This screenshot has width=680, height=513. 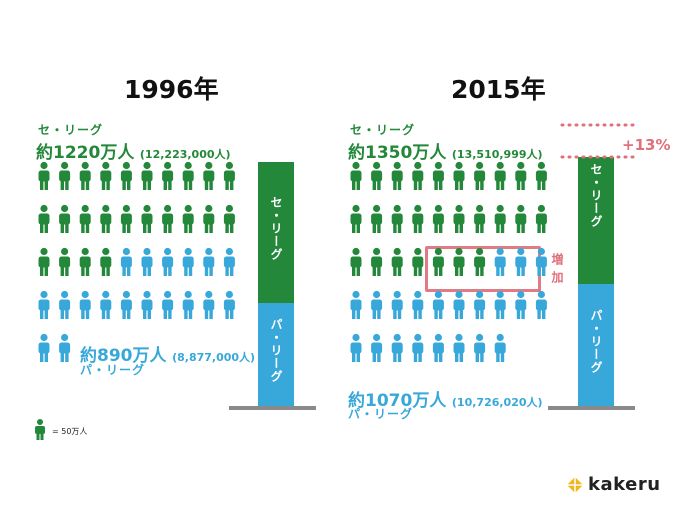 What do you see at coordinates (276, 232) in the screenshot?
I see `bar-1996-central` at bounding box center [276, 232].